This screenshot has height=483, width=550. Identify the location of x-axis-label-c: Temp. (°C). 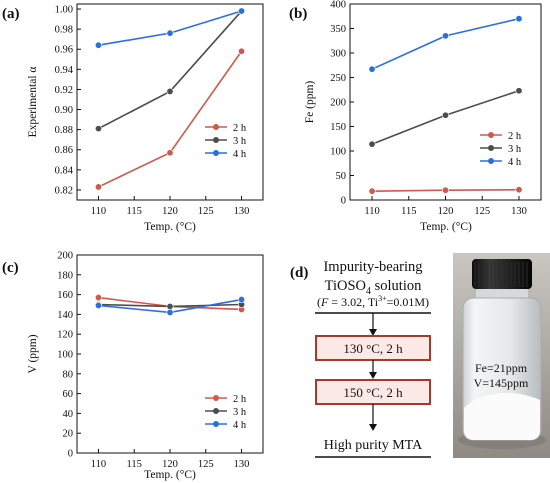
(170, 475).